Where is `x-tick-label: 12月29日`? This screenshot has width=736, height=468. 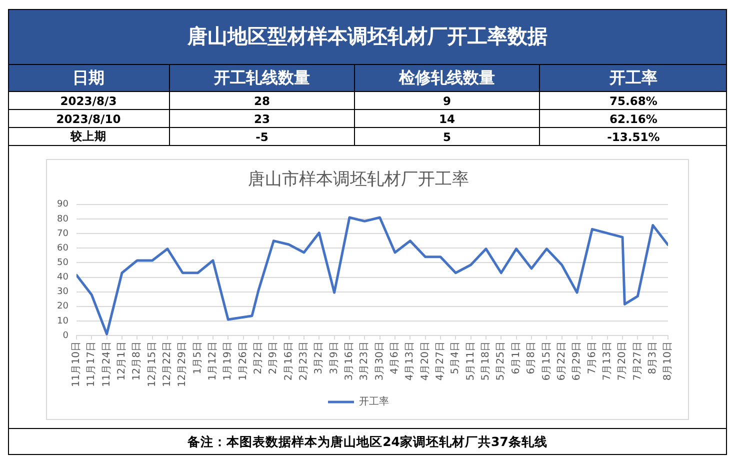 x-tick-label: 12月29日 is located at coordinates (182, 365).